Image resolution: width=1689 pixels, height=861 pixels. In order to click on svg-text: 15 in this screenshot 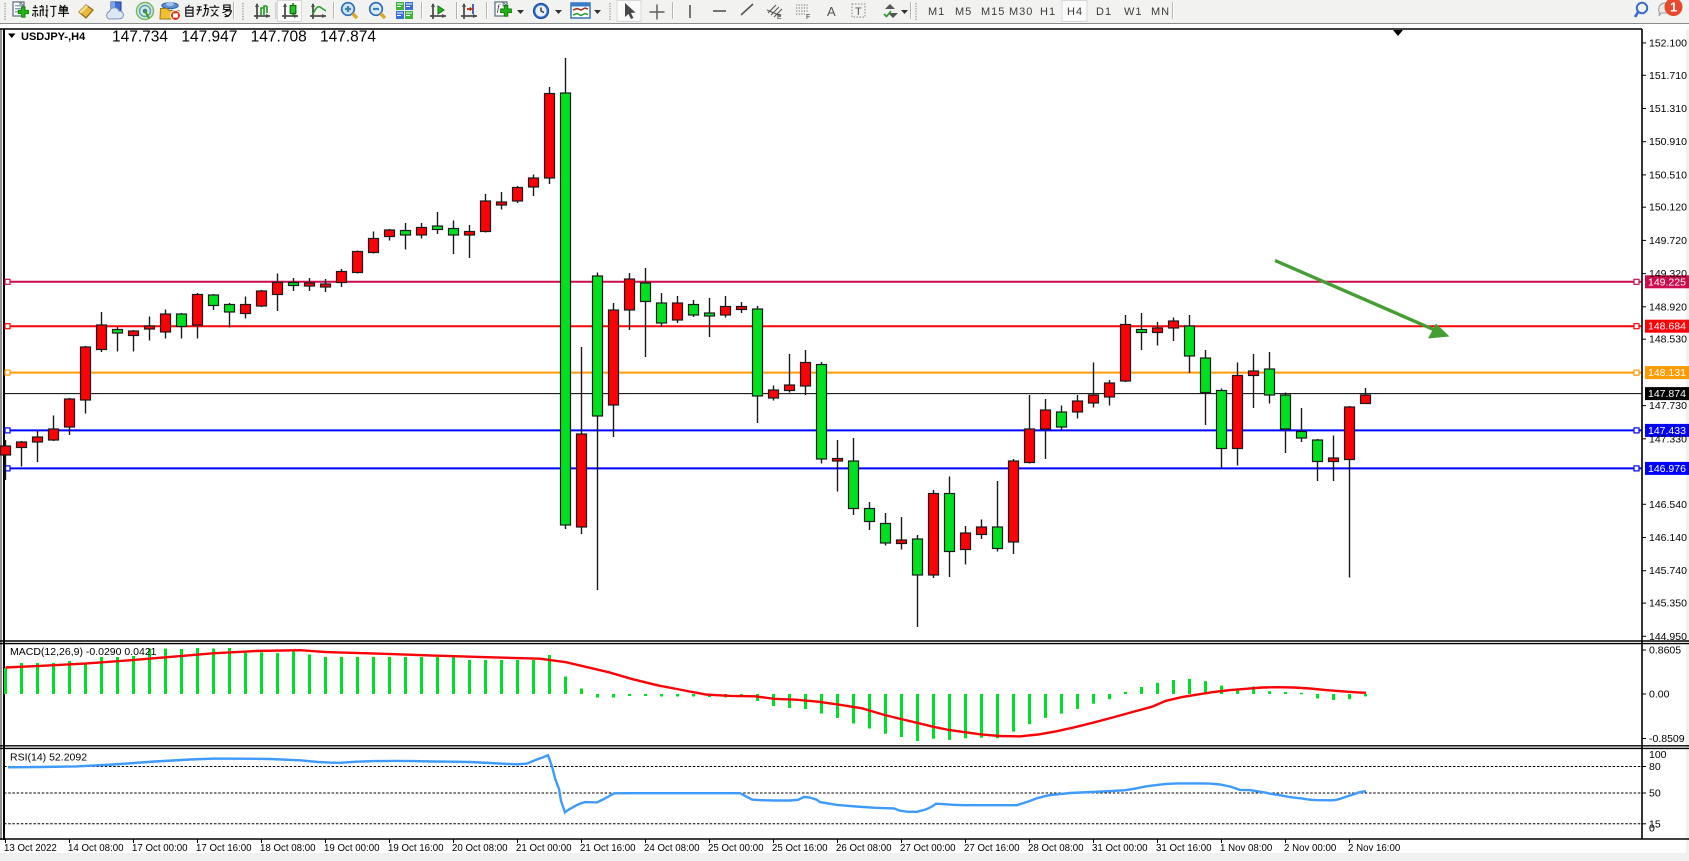, I will do `click(1655, 824)`.